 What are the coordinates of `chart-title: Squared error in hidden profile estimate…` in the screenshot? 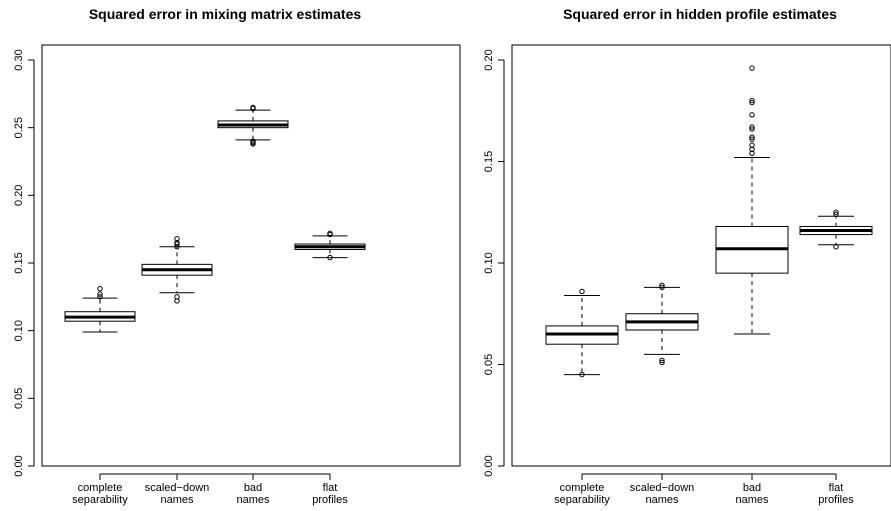 It's located at (700, 14).